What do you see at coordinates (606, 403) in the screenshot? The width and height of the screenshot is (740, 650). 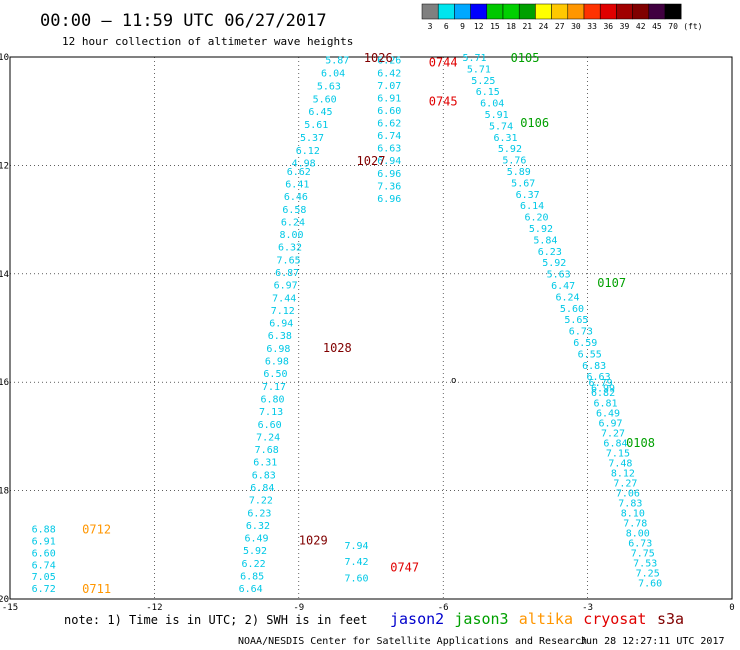 I see `wave-height-value: 6.81` at bounding box center [606, 403].